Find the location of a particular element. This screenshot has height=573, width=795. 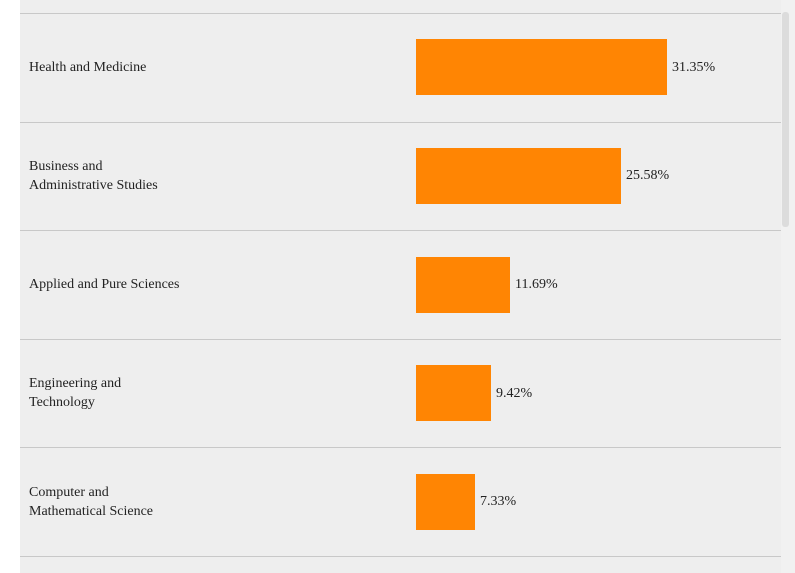

bar-value-label: 11.69% is located at coordinates (536, 284).